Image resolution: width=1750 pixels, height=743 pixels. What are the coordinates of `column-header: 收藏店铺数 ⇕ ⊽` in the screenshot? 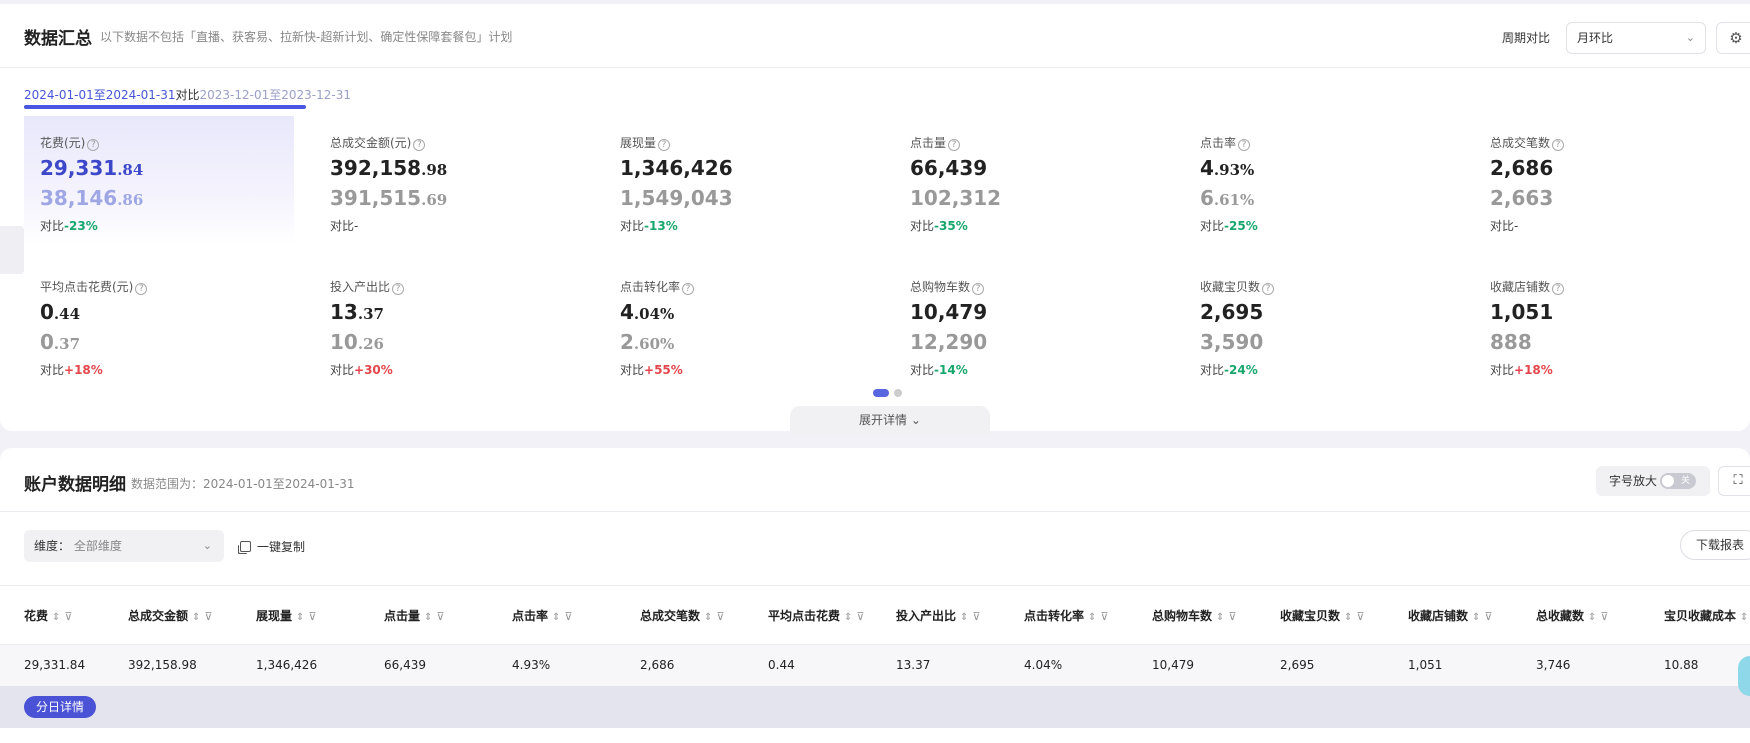 It's located at (1450, 616).